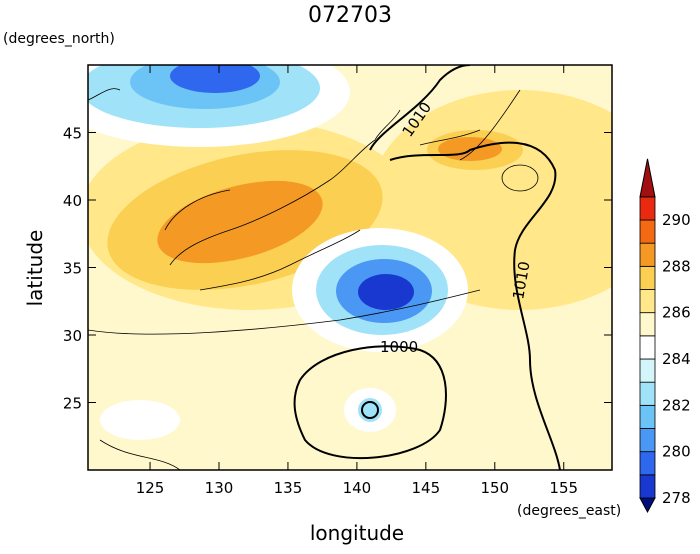 The image size is (700, 554). What do you see at coordinates (399, 347) in the screenshot?
I see `contour-label: 1000` at bounding box center [399, 347].